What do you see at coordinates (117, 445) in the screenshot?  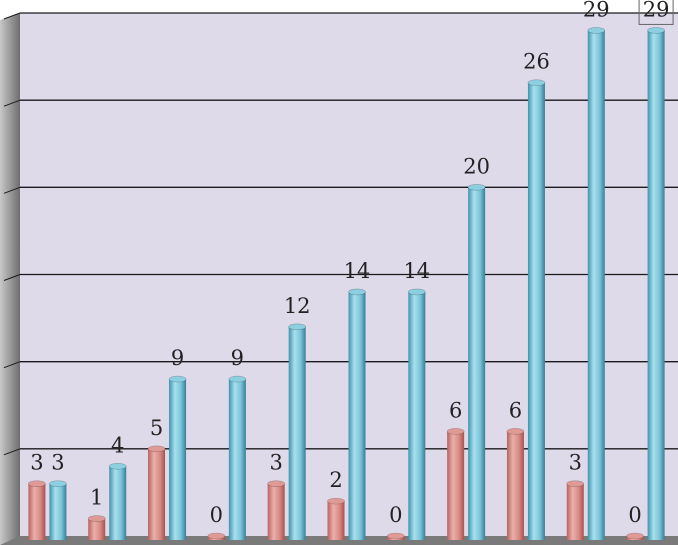 I see `data-label-series2-2: 4` at bounding box center [117, 445].